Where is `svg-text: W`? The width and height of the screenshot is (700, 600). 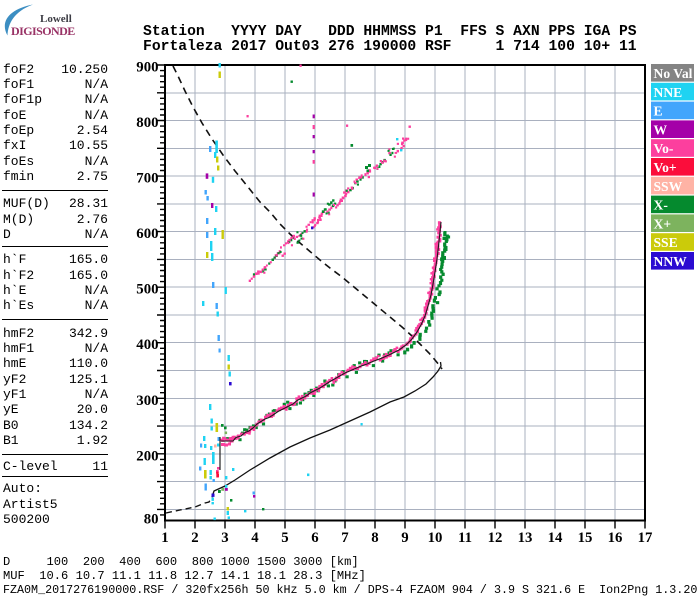 svg-text: W is located at coordinates (661, 129).